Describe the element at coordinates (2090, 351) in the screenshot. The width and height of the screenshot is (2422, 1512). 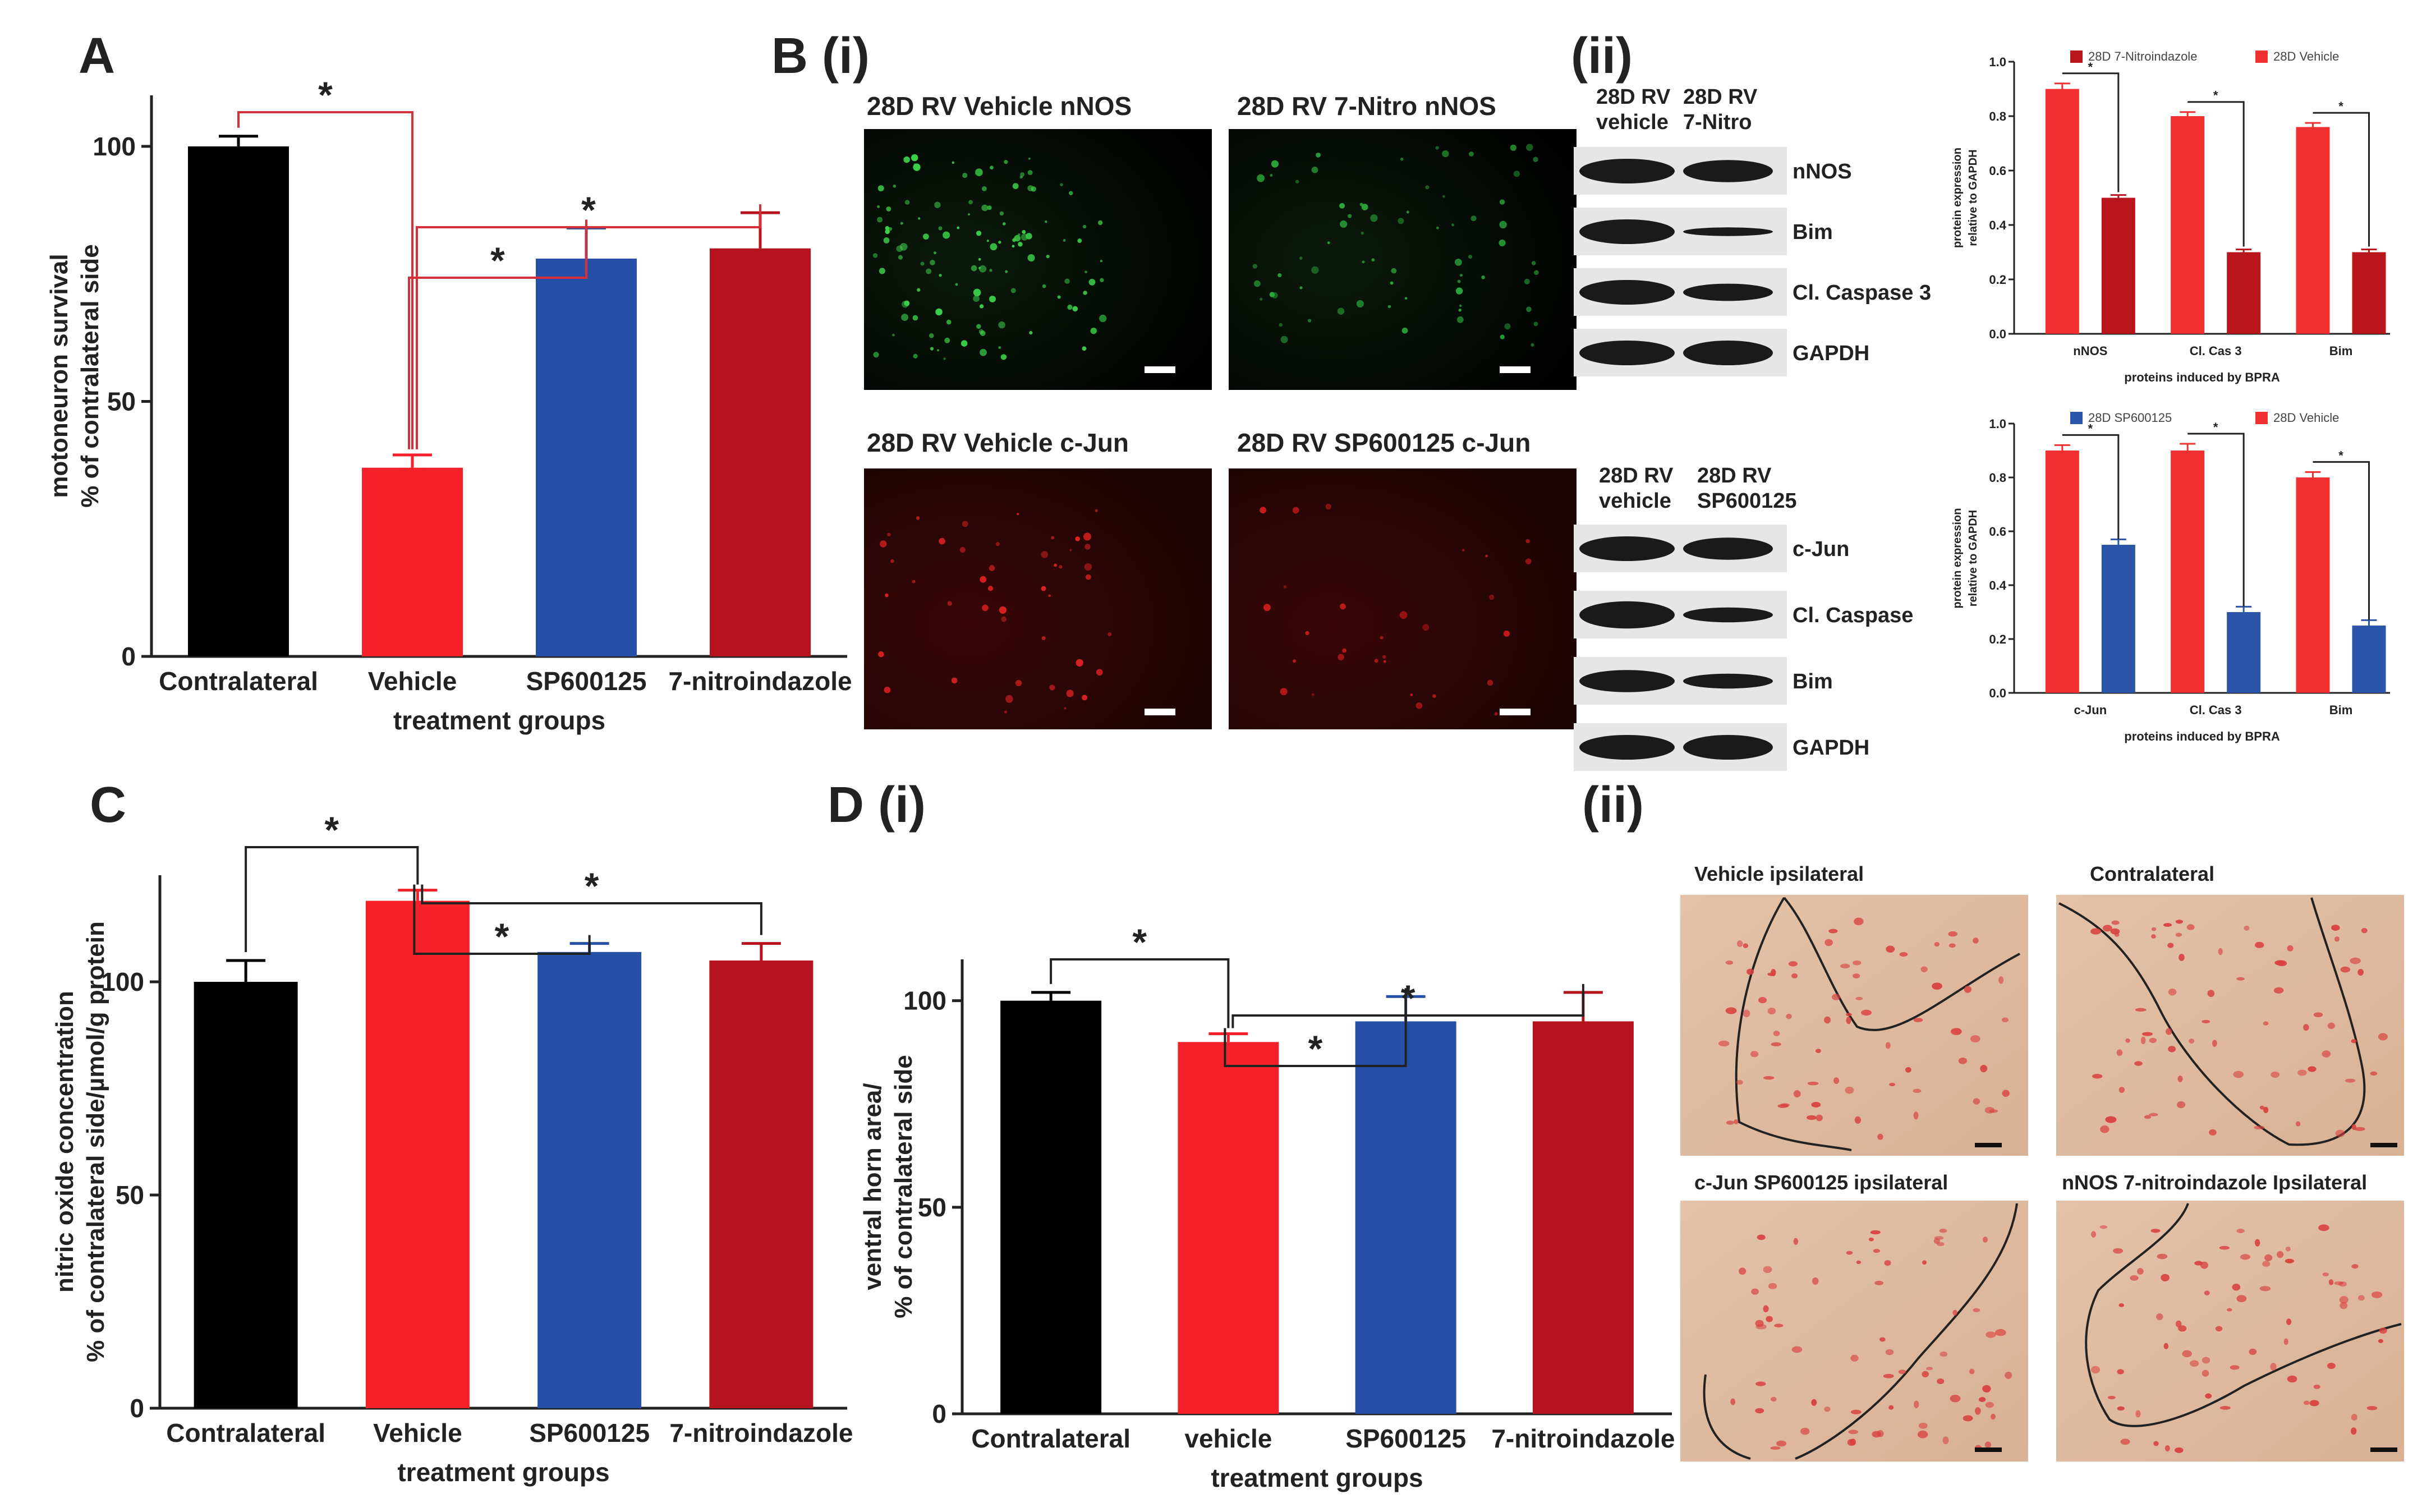
I see `x-tick-label: nNOS` at that location.